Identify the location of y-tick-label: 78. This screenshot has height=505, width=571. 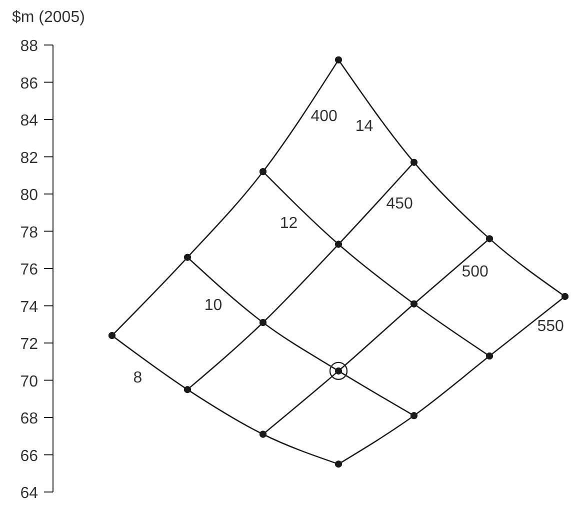
(29, 233).